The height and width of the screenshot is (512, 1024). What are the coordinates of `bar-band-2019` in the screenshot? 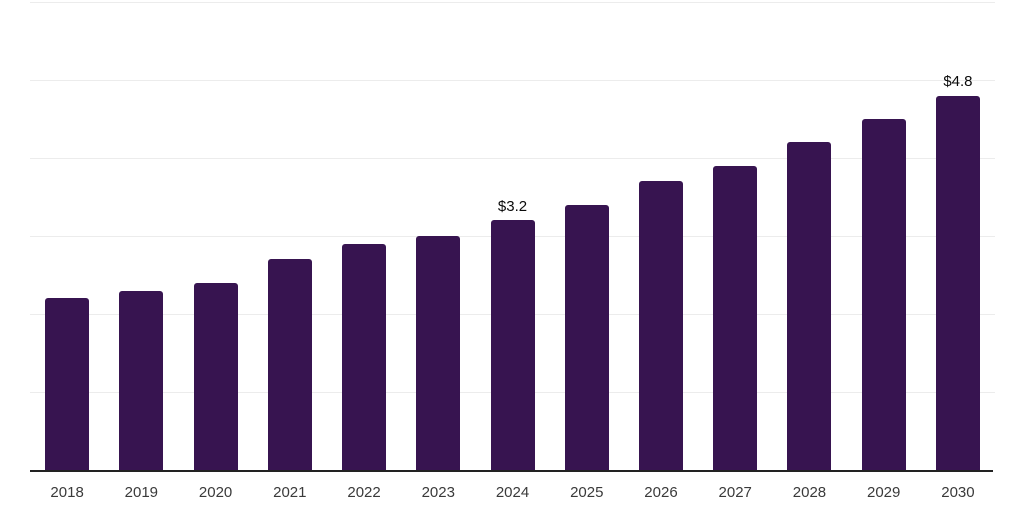 It's located at (141, 236).